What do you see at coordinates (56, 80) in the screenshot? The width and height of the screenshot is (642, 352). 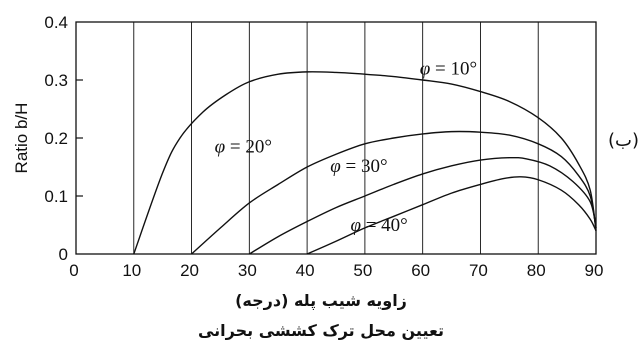 I see `y-tick-label: 0.3` at bounding box center [56, 80].